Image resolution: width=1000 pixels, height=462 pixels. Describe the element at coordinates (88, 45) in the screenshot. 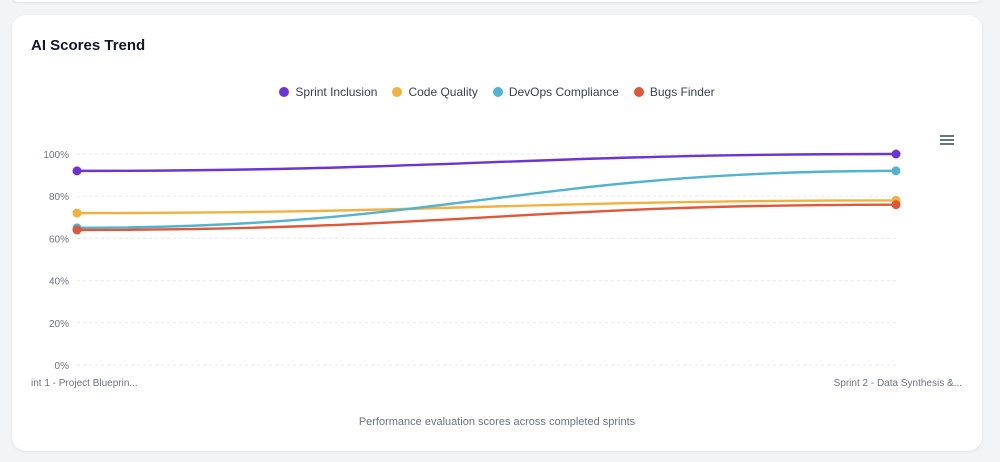

I see `card-title: AI Scores Trend` at that location.